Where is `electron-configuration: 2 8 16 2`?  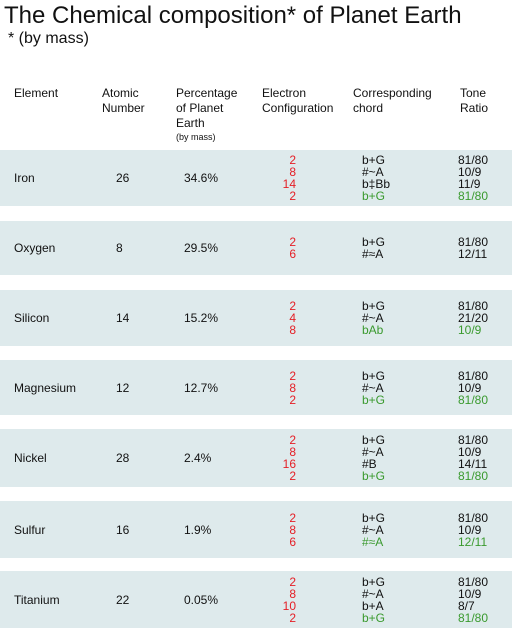
electron-configuration: 2 8 16 2 is located at coordinates (281, 458).